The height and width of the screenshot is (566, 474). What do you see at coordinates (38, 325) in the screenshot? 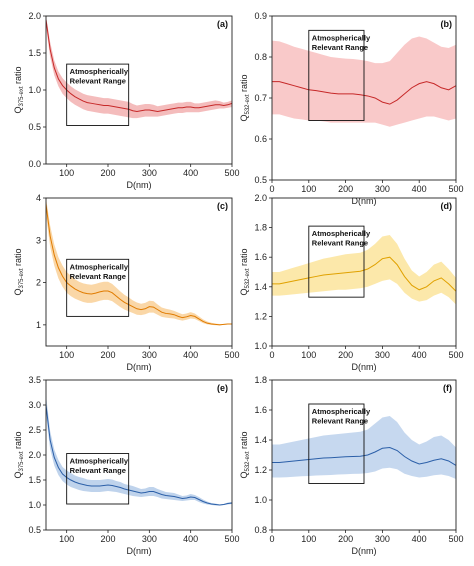
I see `y-tick-label: 1` at bounding box center [38, 325].